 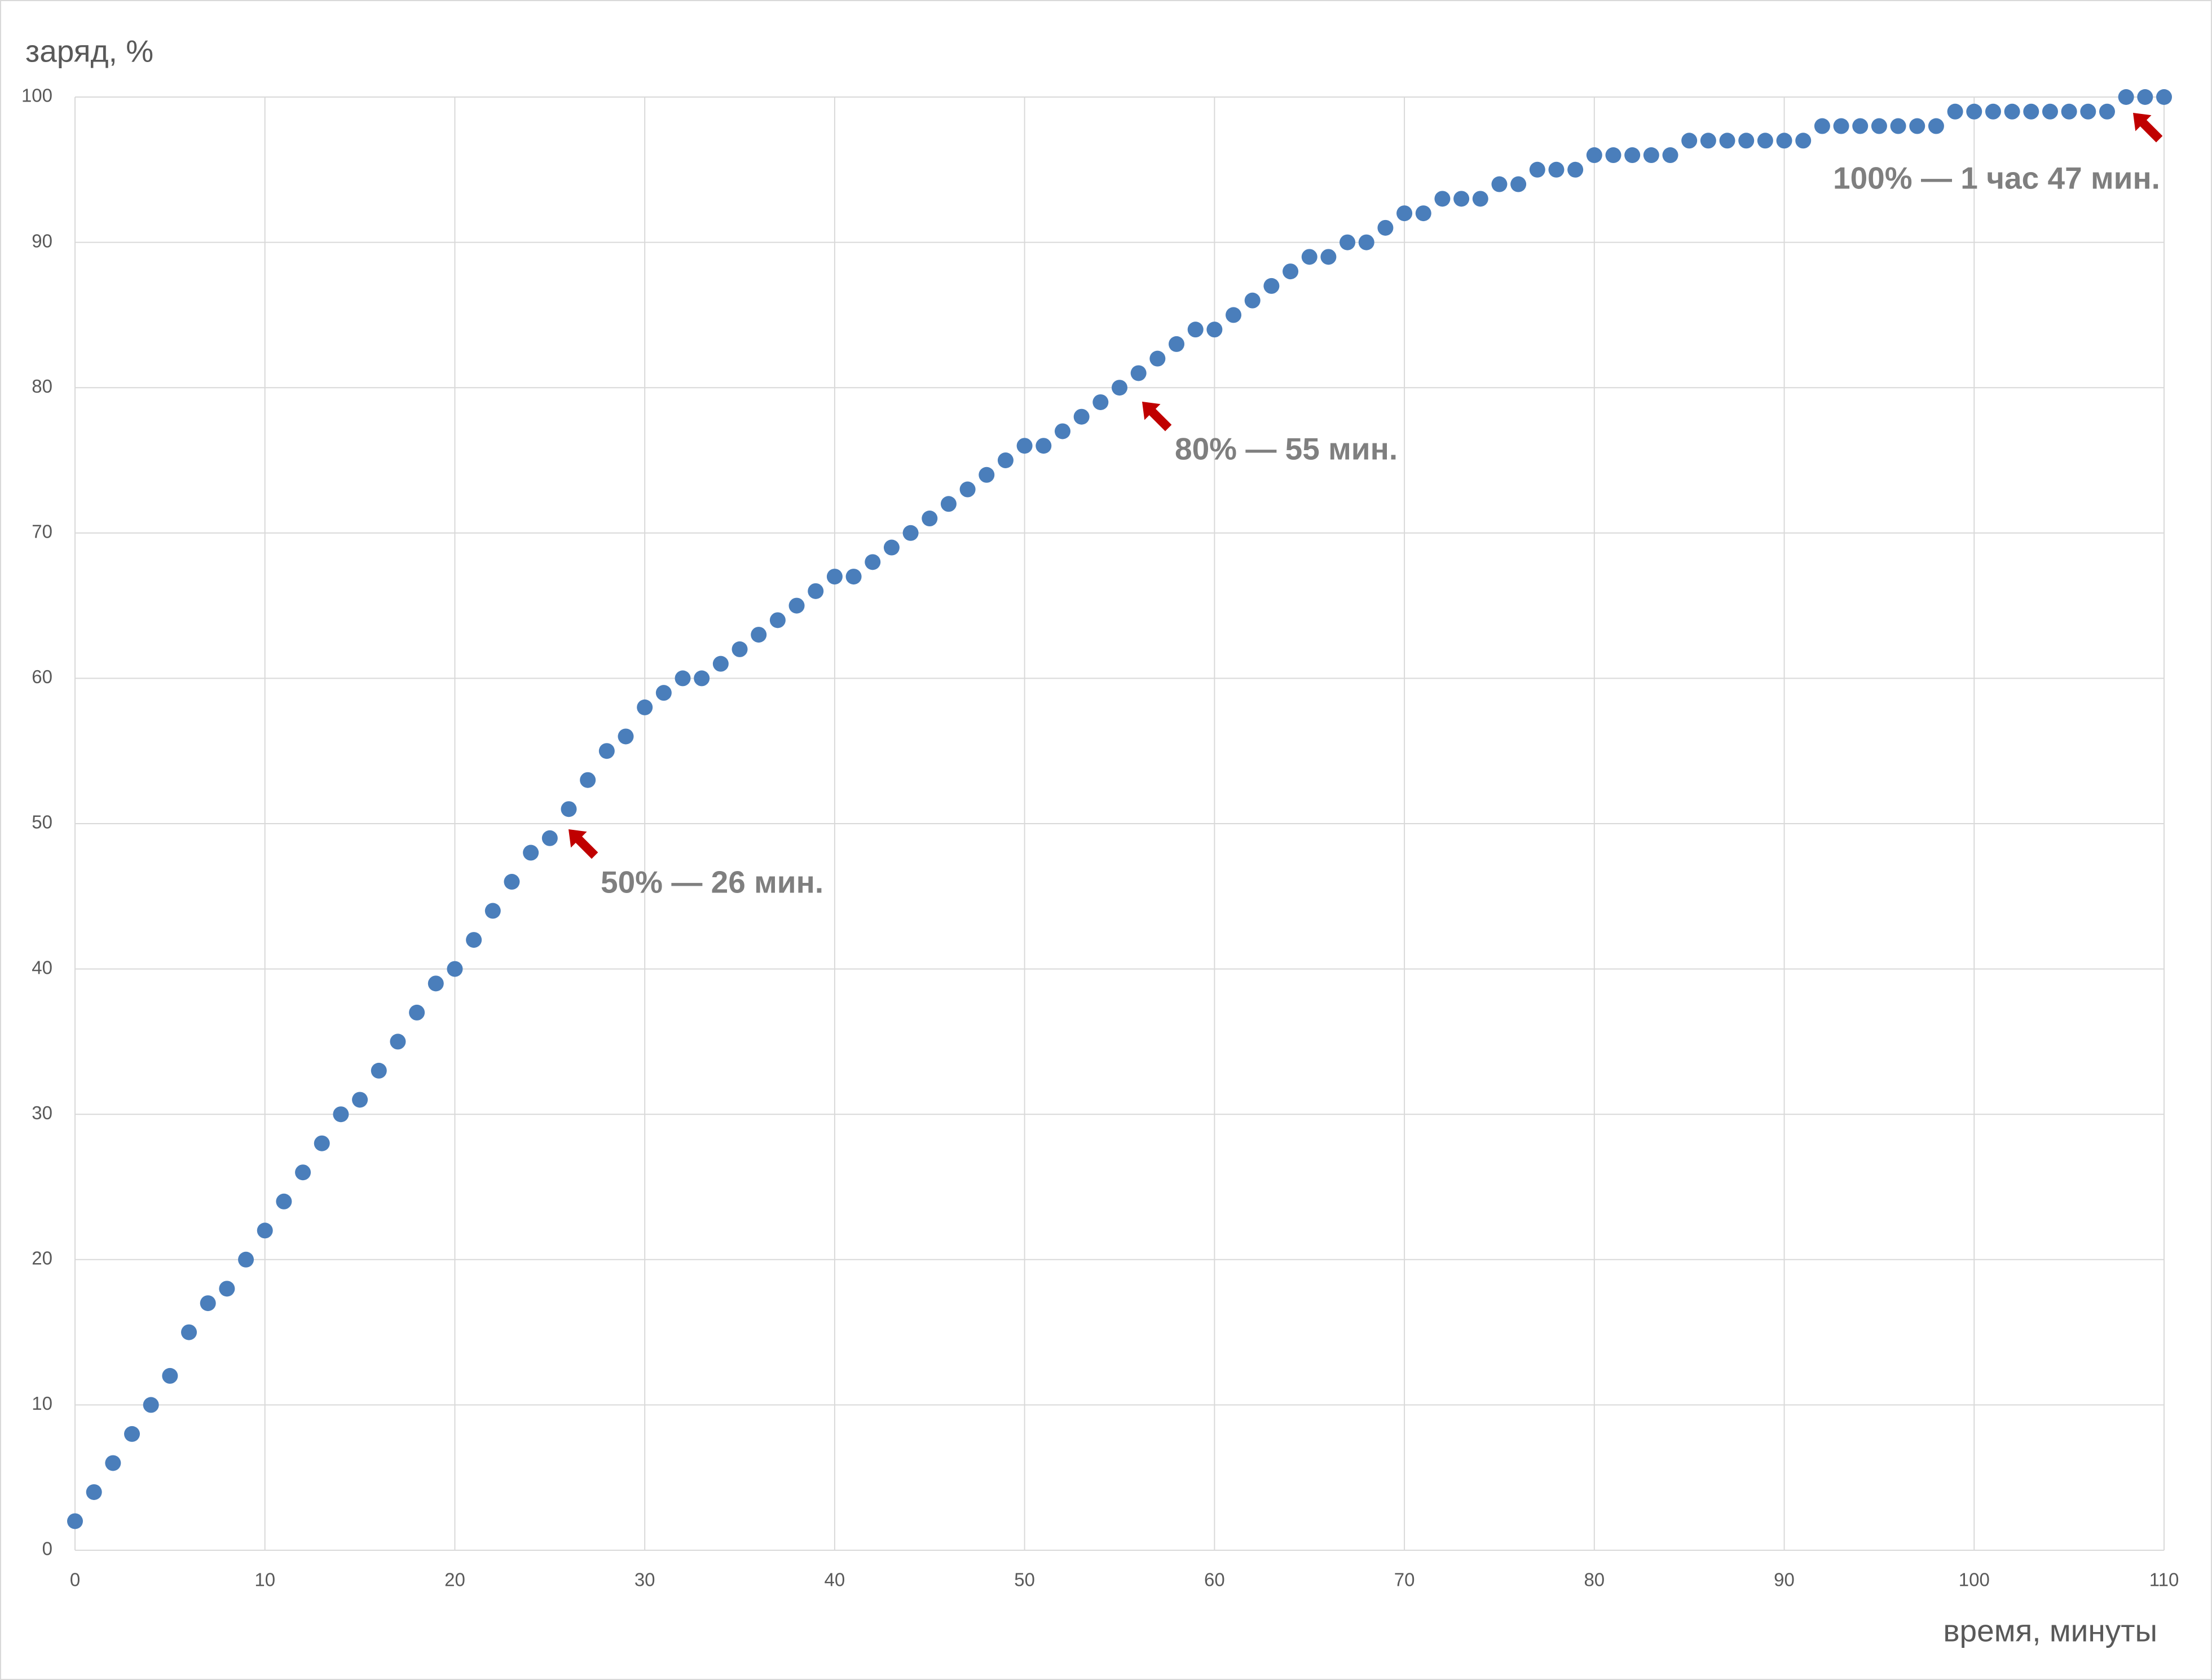 What do you see at coordinates (42, 240) in the screenshot?
I see `y-tick-label: 90` at bounding box center [42, 240].